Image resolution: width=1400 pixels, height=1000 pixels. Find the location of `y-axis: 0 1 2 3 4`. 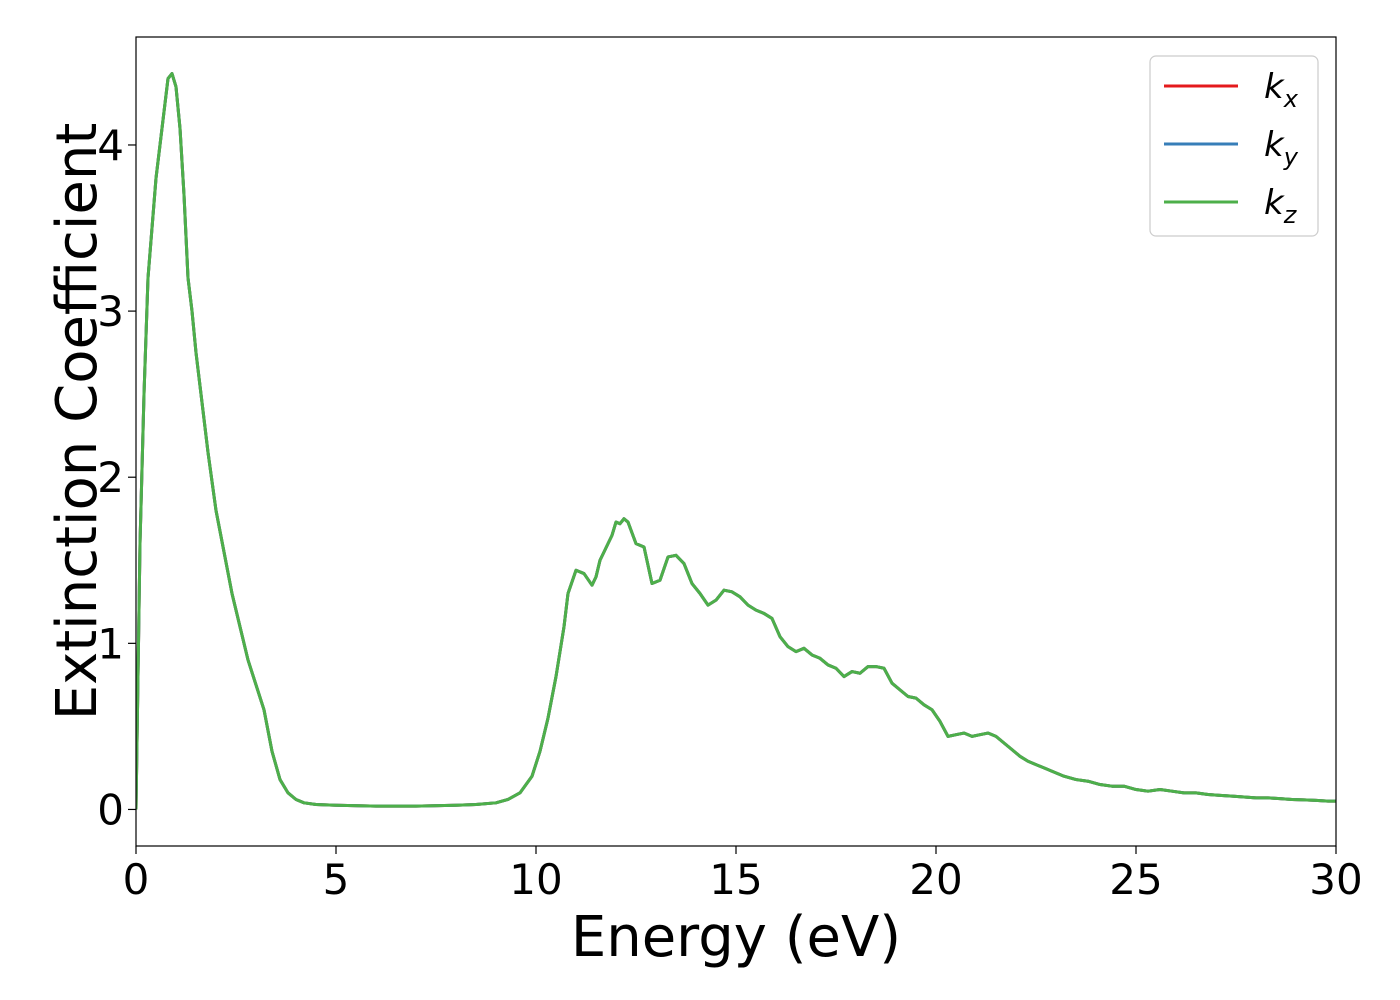

y-axis: 0 1 2 3 4 is located at coordinates (116, 477).